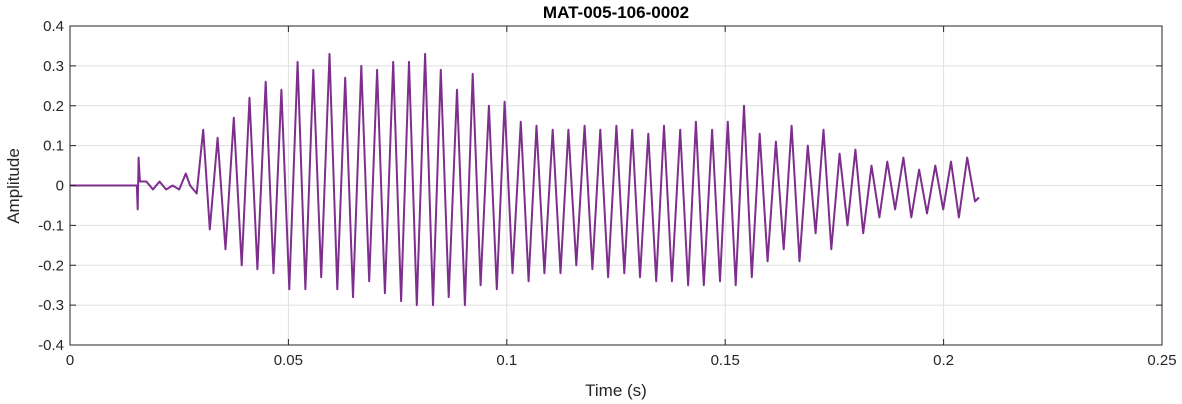 Image resolution: width=1182 pixels, height=404 pixels. Describe the element at coordinates (288, 360) in the screenshot. I see `x-tick-label: 0.05` at that location.